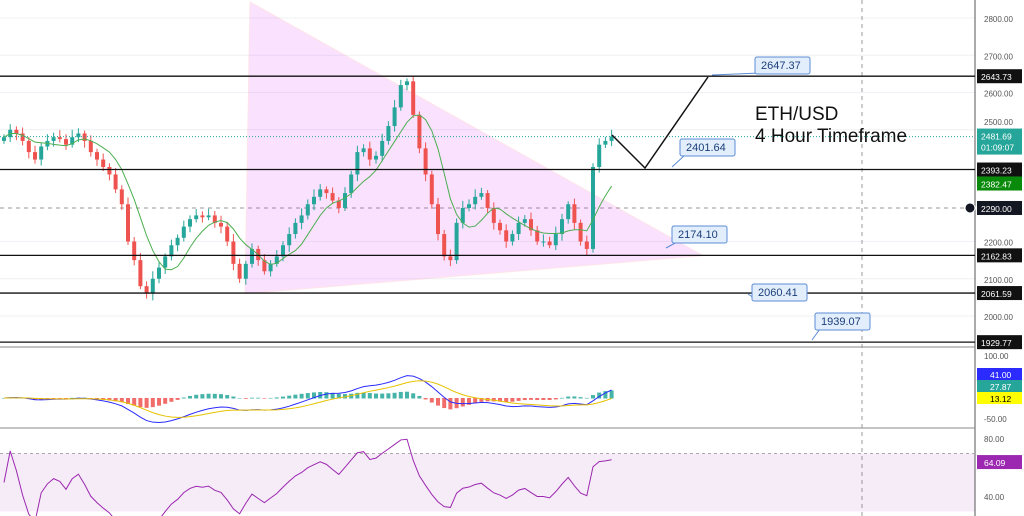  I want to click on ma-label: 2382.47, so click(996, 185).